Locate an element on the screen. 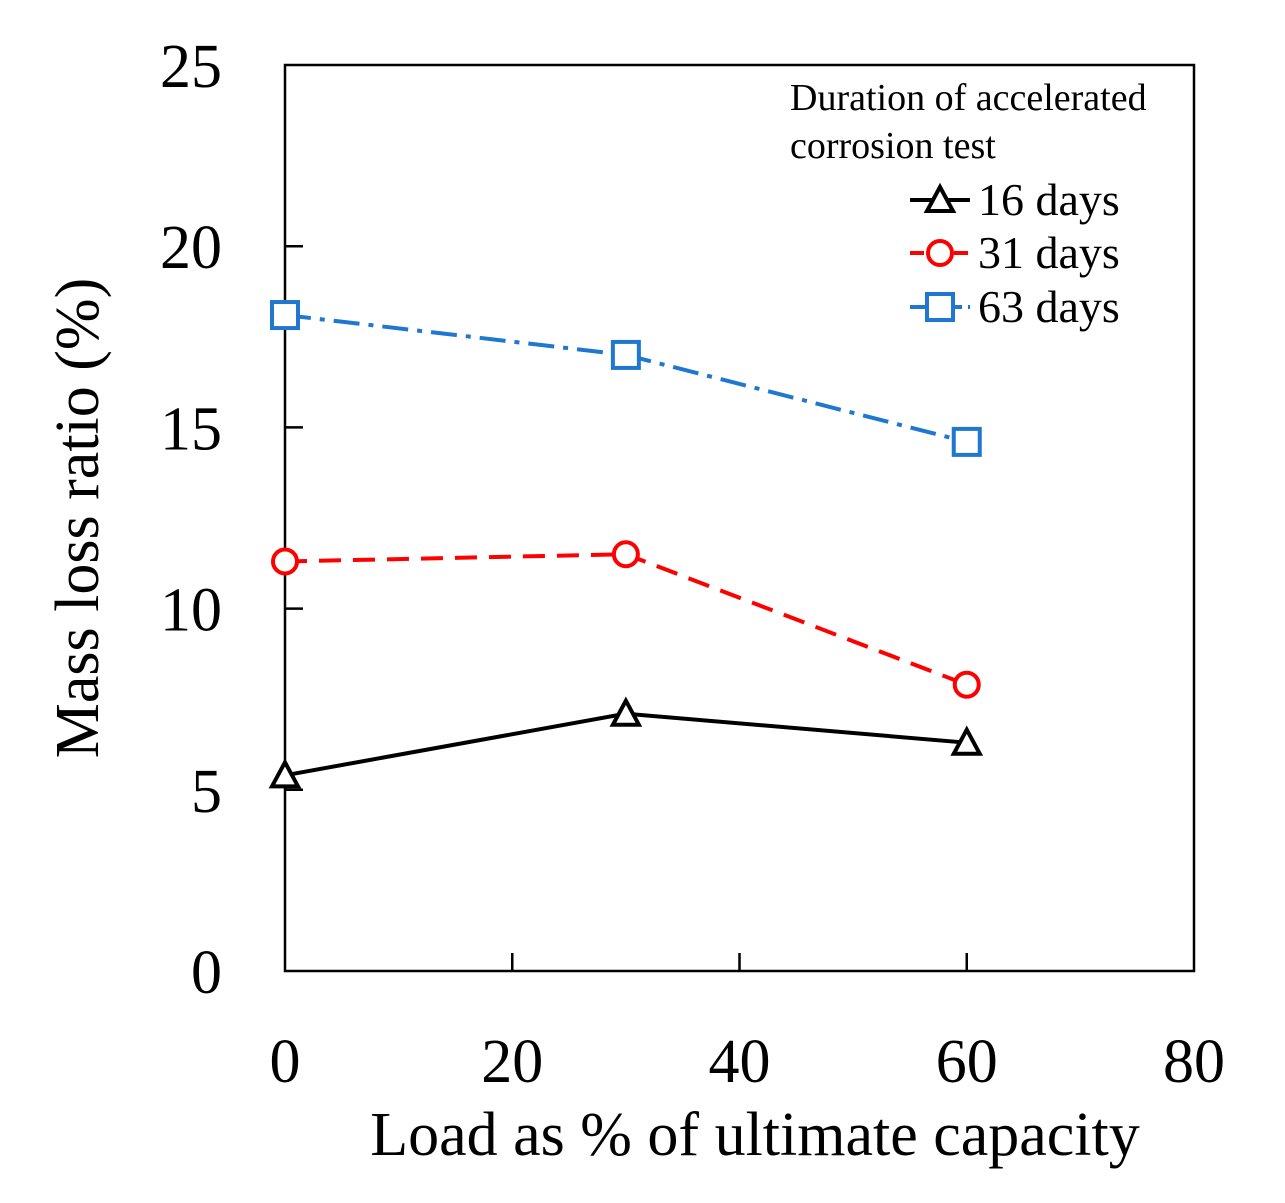 The width and height of the screenshot is (1285, 1203). y-tick-label: 5 is located at coordinates (206, 792).